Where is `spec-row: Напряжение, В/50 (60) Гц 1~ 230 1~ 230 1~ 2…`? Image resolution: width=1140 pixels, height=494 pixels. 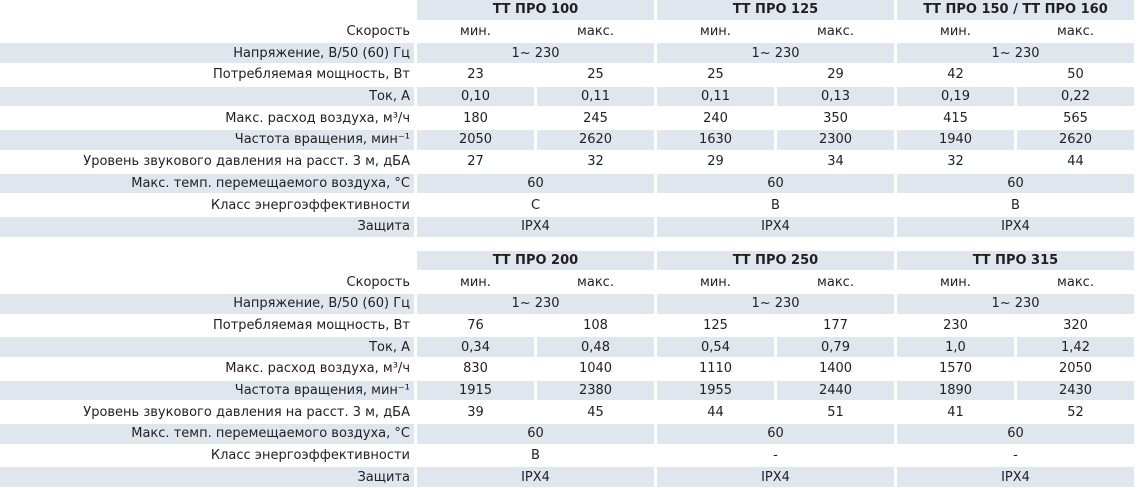 spec-row: Напряжение, В/50 (60) Гц 1~ 230 1~ 230 1~ 2… is located at coordinates (567, 53).